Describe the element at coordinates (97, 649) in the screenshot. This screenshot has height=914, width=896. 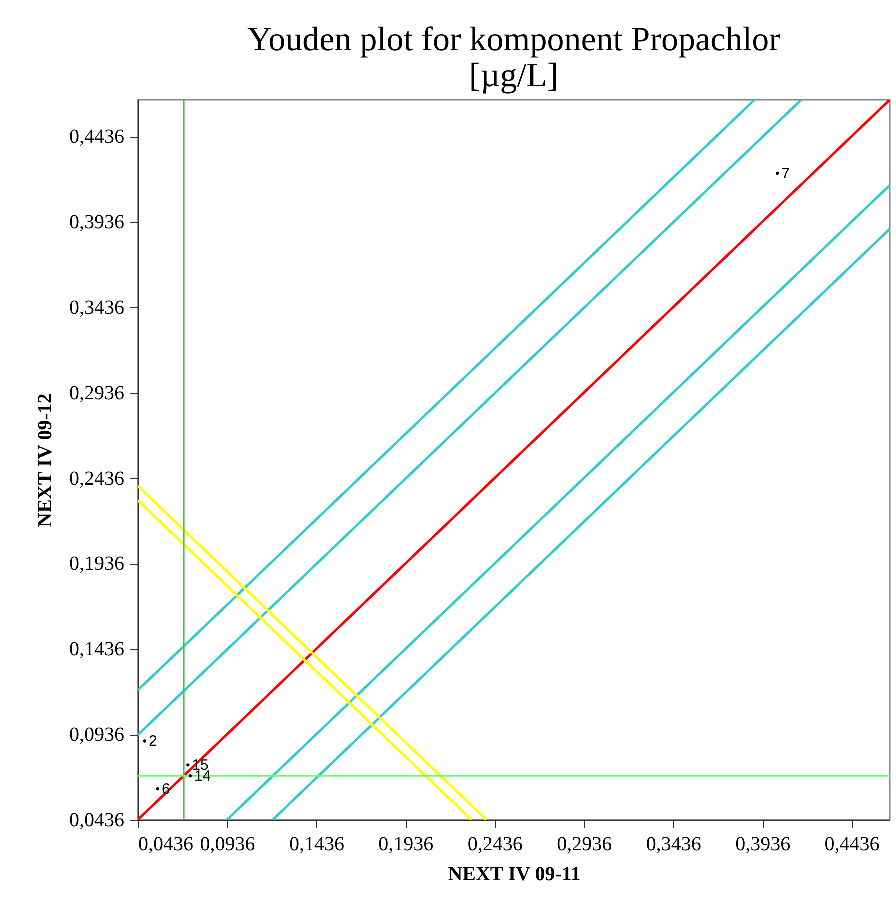
I see `y-tick-label: 0,1436` at that location.